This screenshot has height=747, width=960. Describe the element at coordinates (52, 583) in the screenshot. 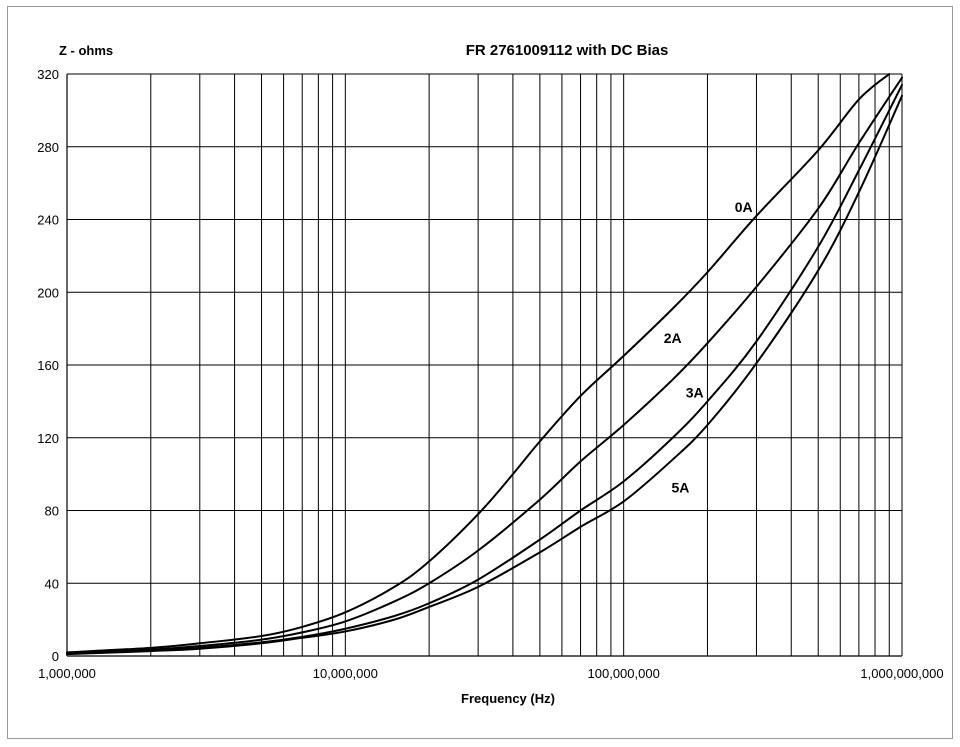

I see `y-tick-label: 40` at that location.